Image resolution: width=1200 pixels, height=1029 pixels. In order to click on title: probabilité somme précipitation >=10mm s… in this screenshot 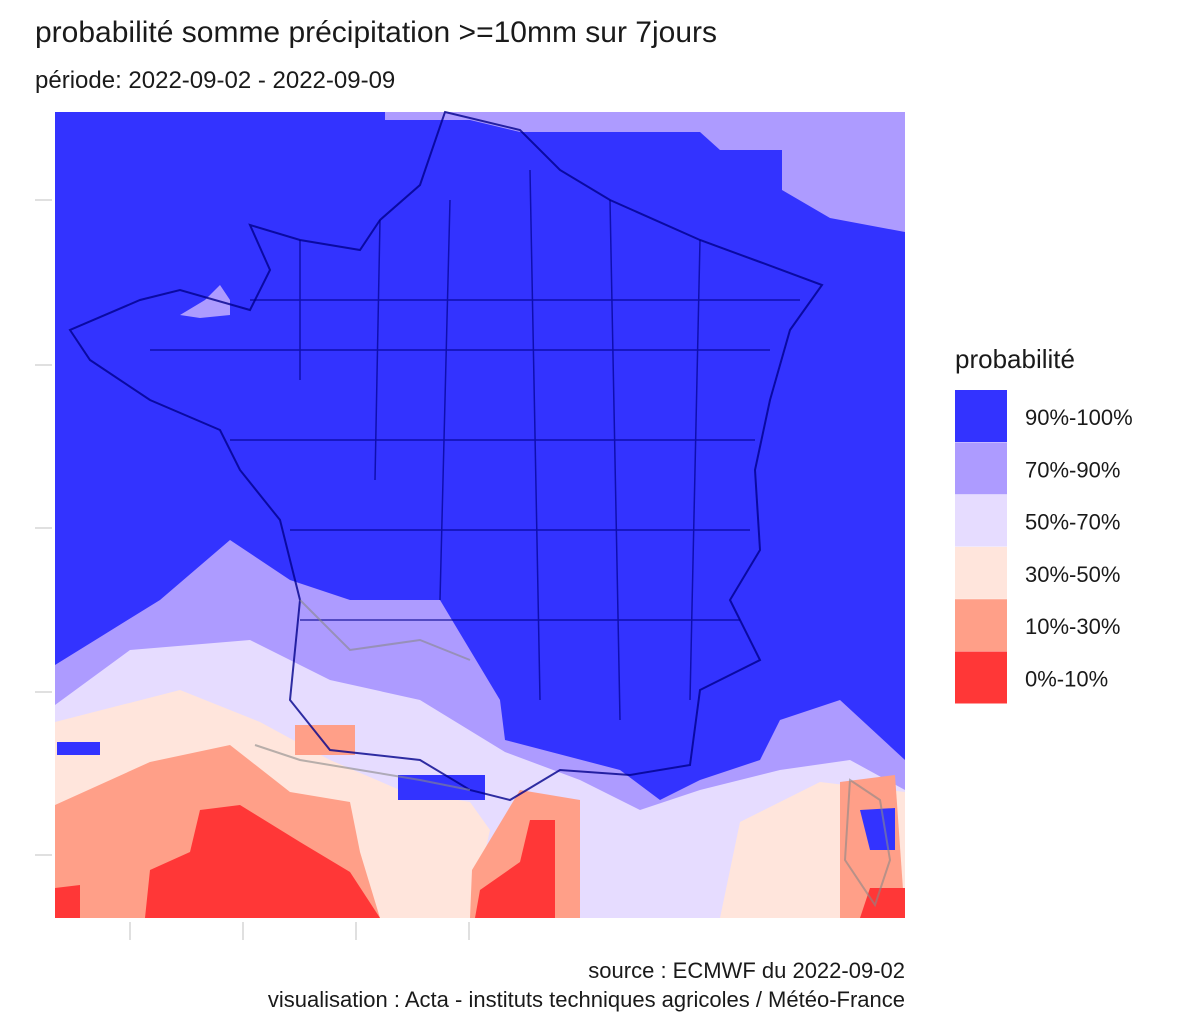, I will do `click(376, 32)`.